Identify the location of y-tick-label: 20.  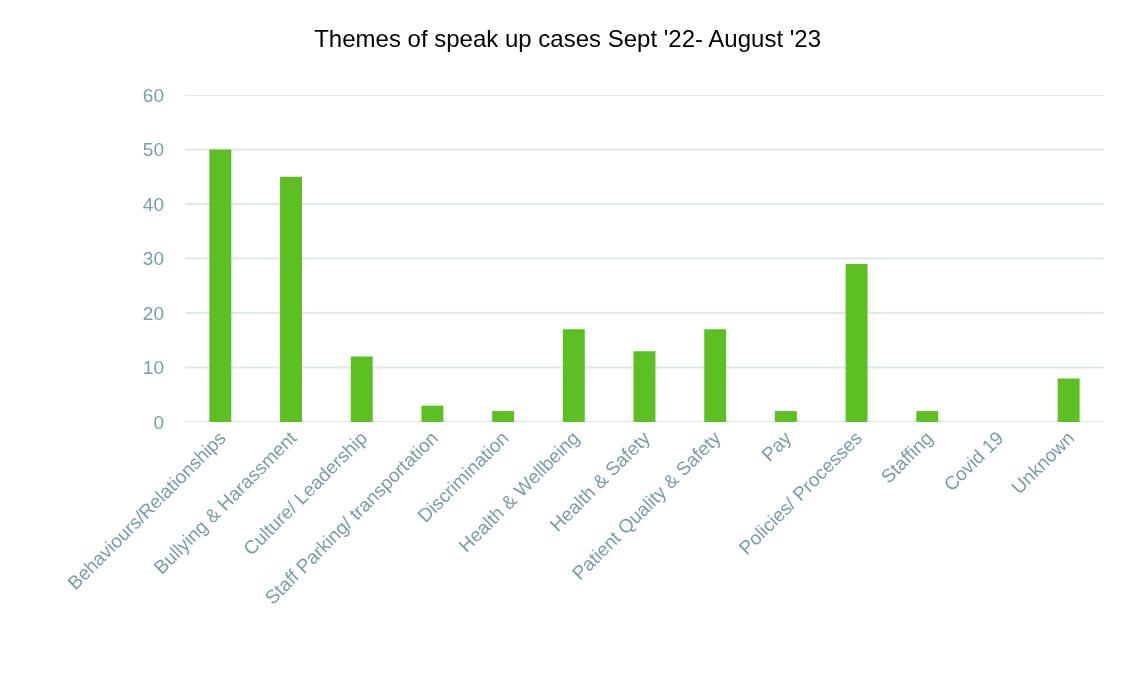
(153, 313).